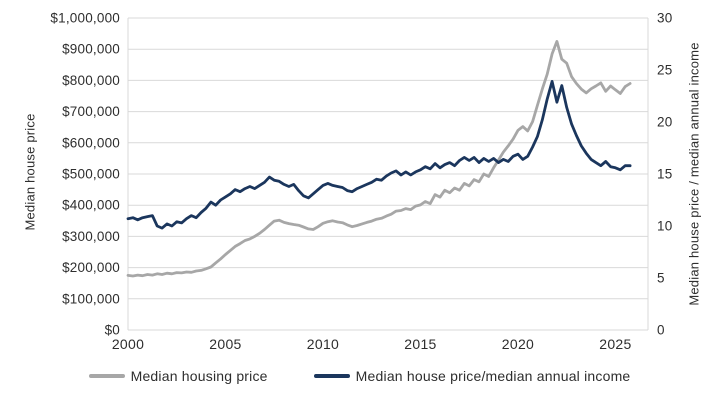  What do you see at coordinates (664, 122) in the screenshot?
I see `y-axis-right-tick-label: 20` at bounding box center [664, 122].